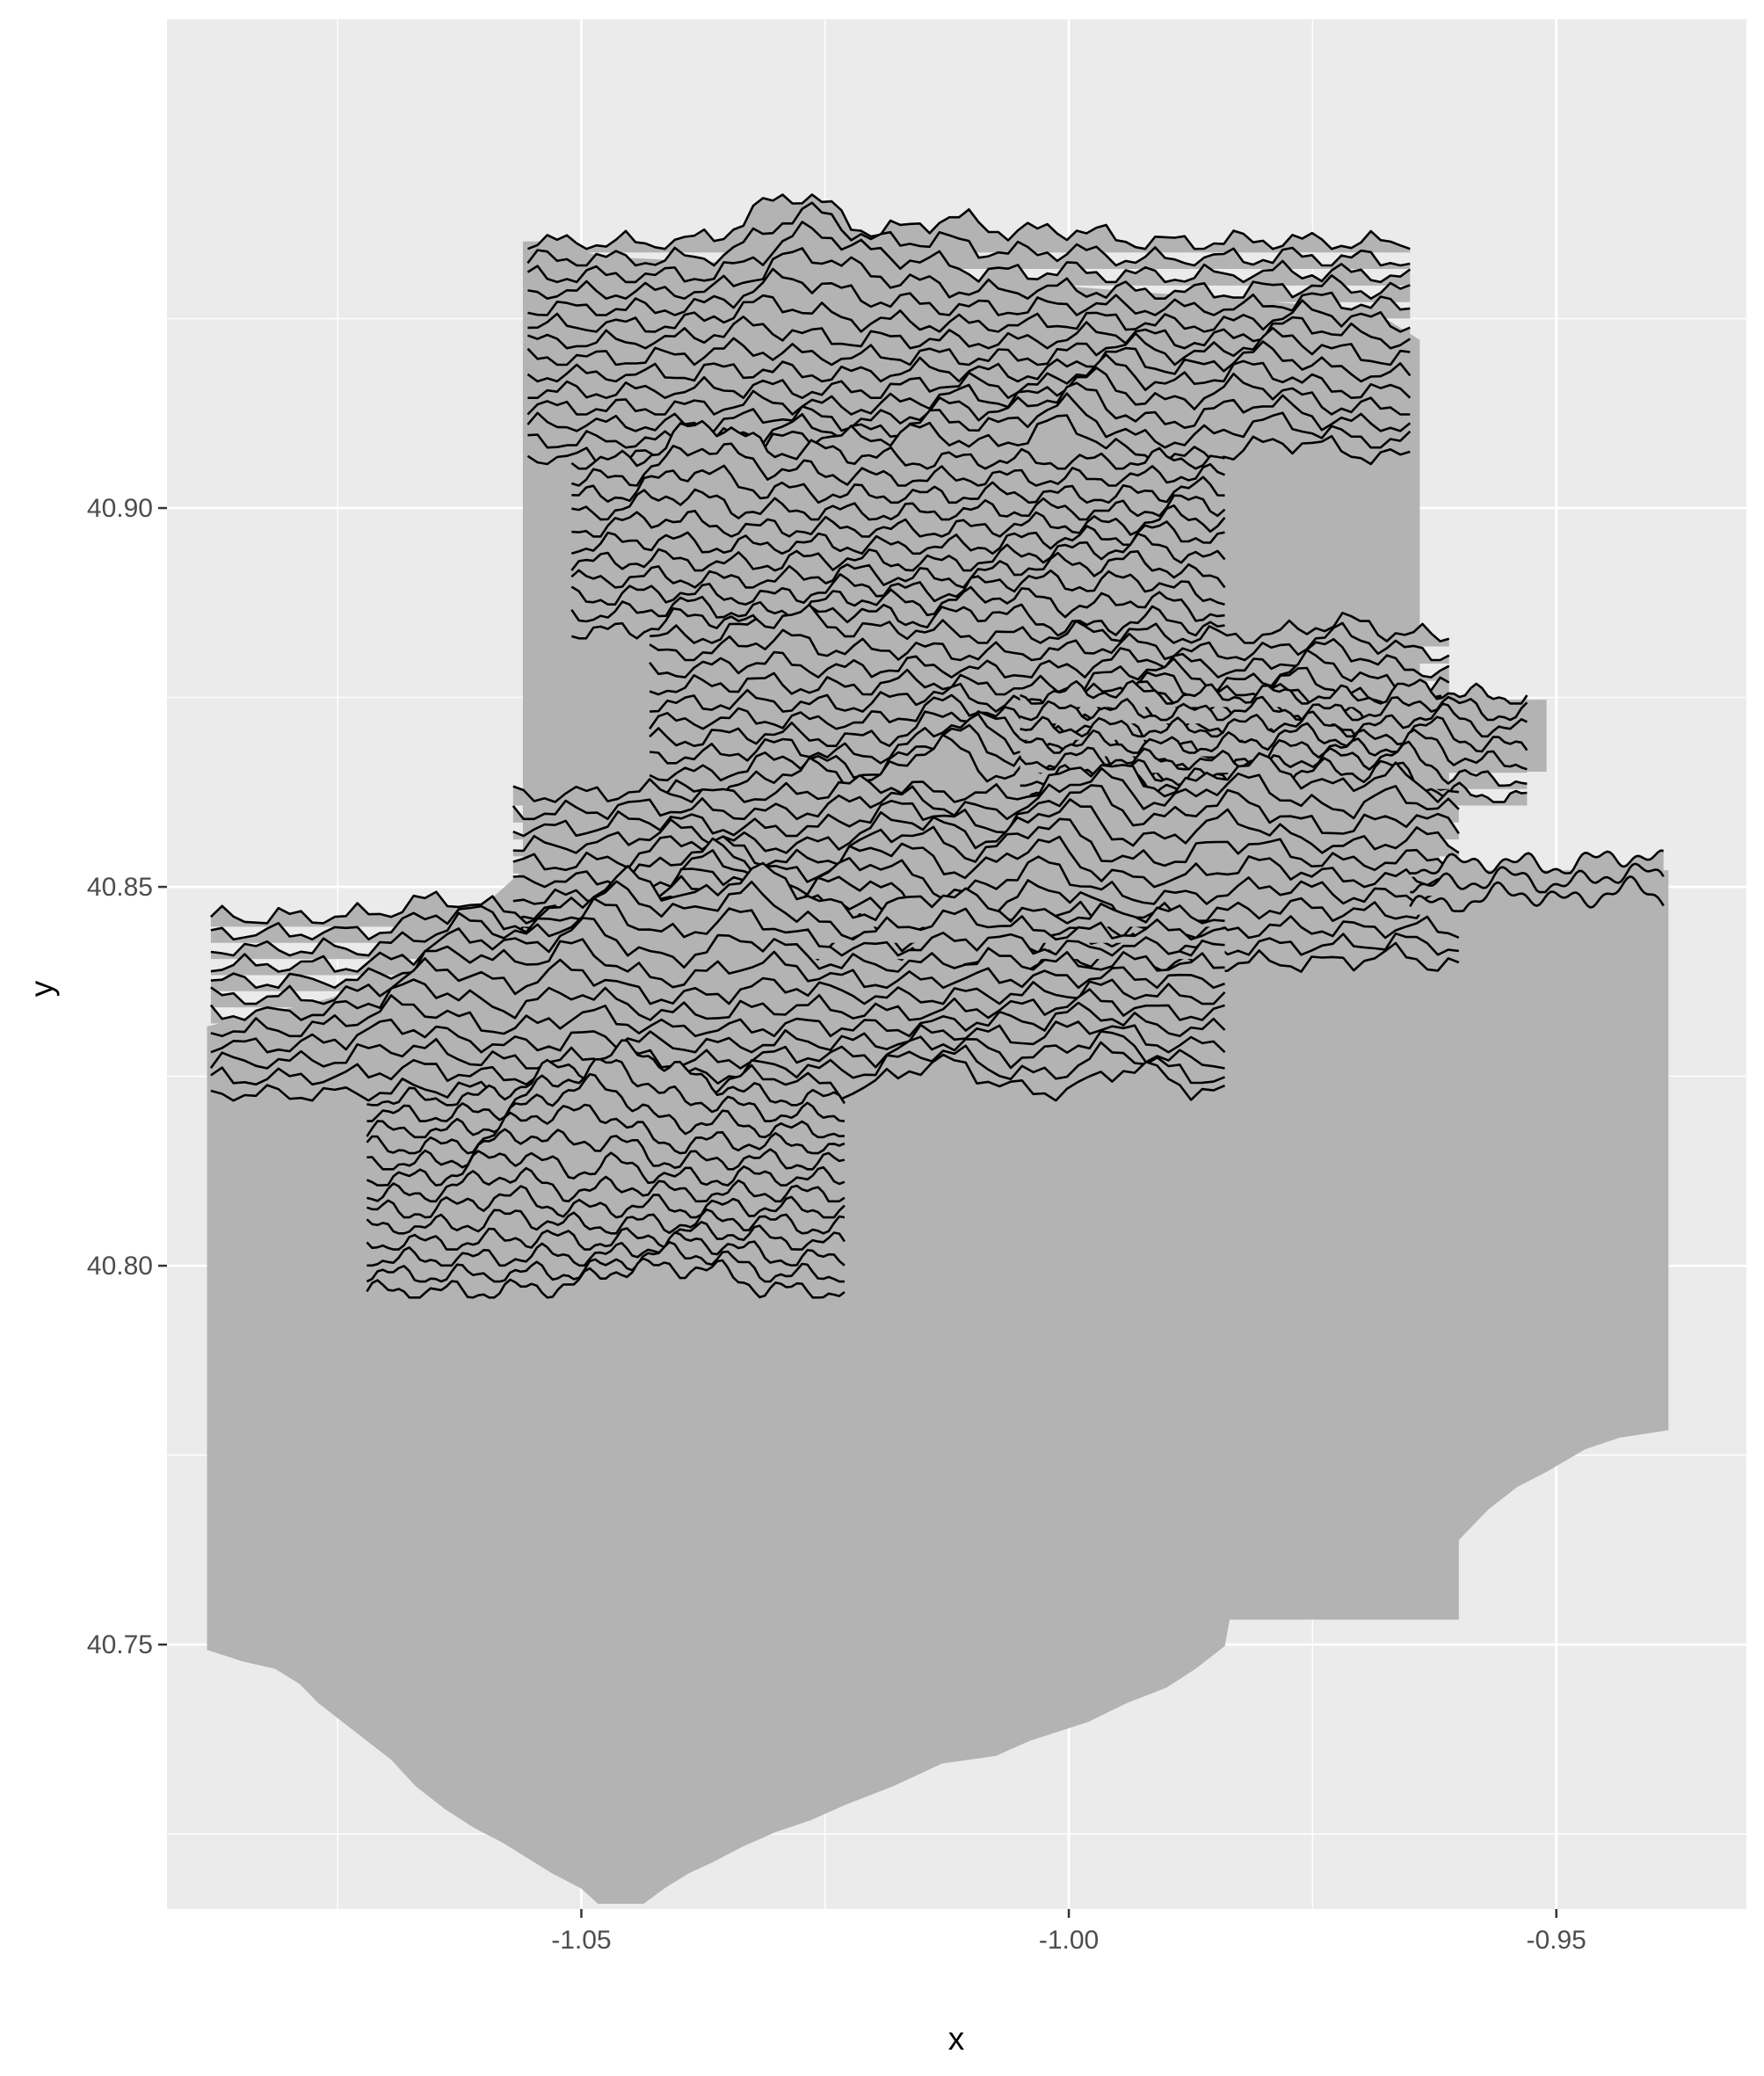 The width and height of the screenshot is (1764, 2076). What do you see at coordinates (127, 1076) in the screenshot?
I see `y-axis: 40.75 40.80 40.85 40.90` at bounding box center [127, 1076].